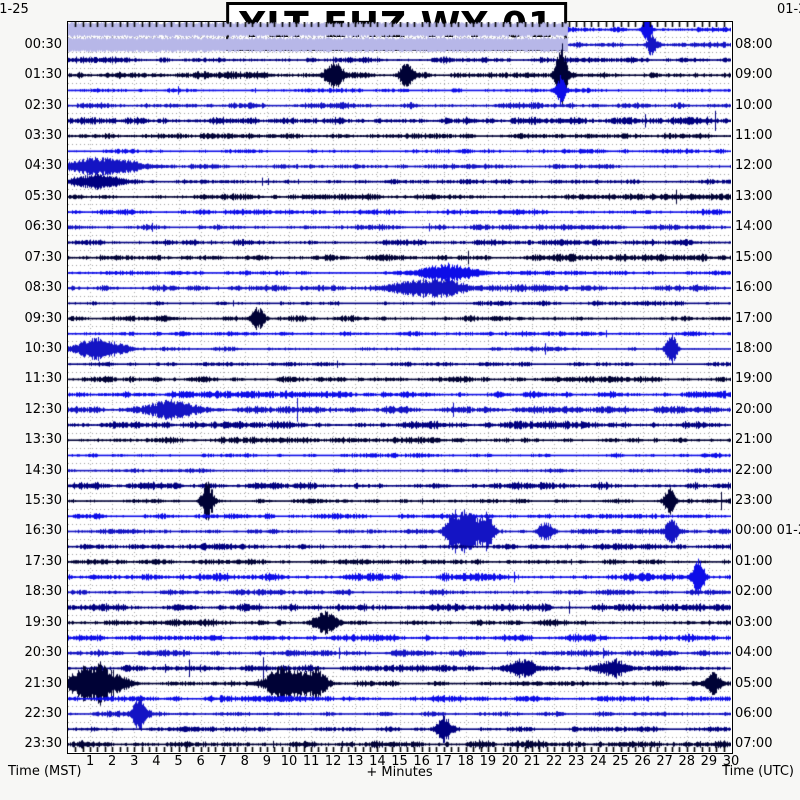 The image size is (800, 800). What do you see at coordinates (289, 761) in the screenshot?
I see `minute-label: 10` at bounding box center [289, 761].